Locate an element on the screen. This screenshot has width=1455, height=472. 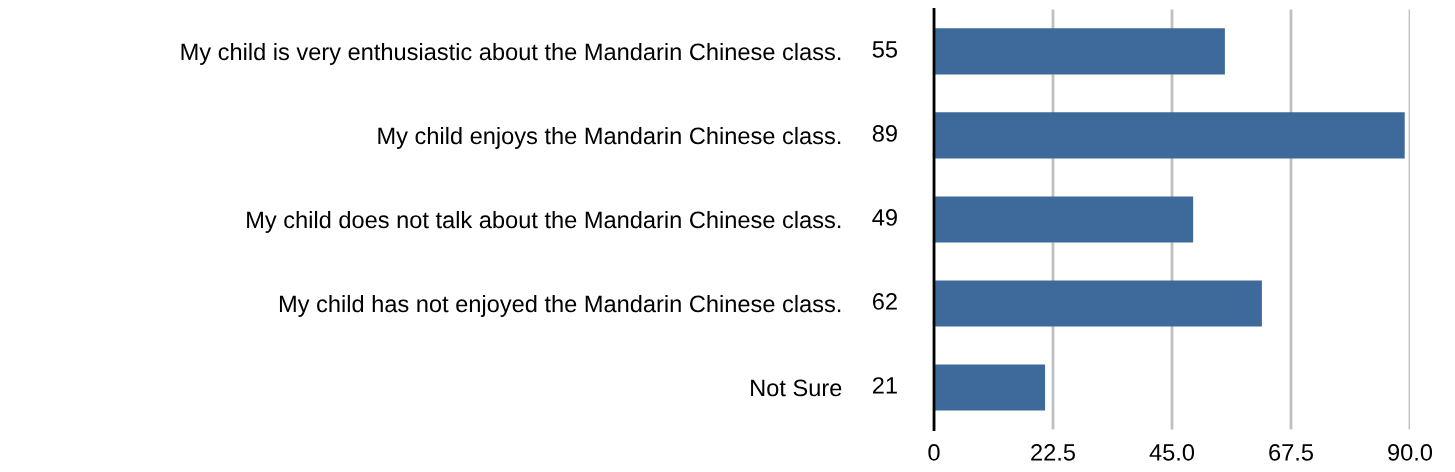
data-label: 55 is located at coordinates (885, 49).